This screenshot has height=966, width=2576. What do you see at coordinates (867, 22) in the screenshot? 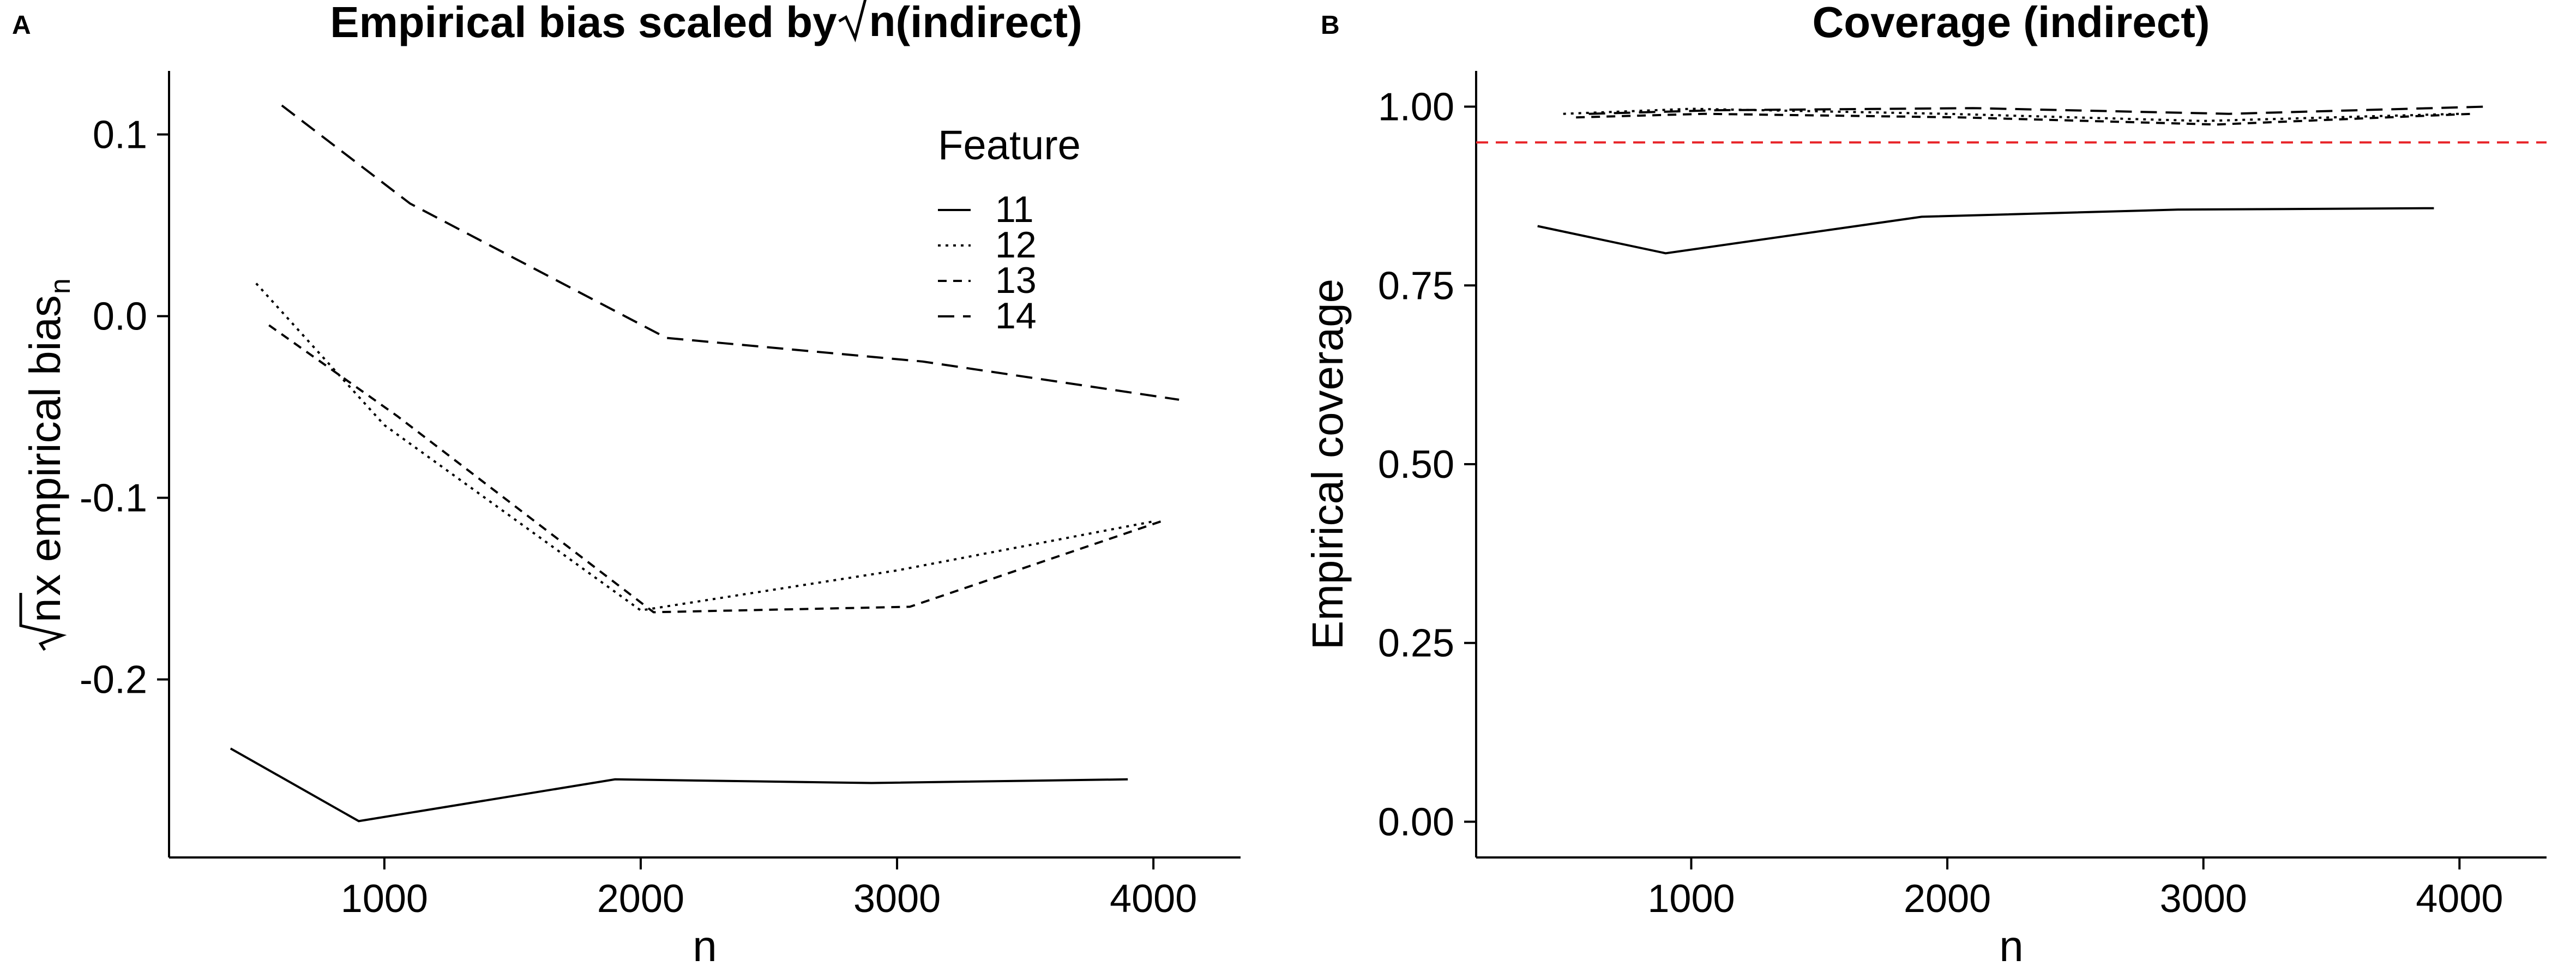
I see `title-sqrt: n` at bounding box center [867, 22].